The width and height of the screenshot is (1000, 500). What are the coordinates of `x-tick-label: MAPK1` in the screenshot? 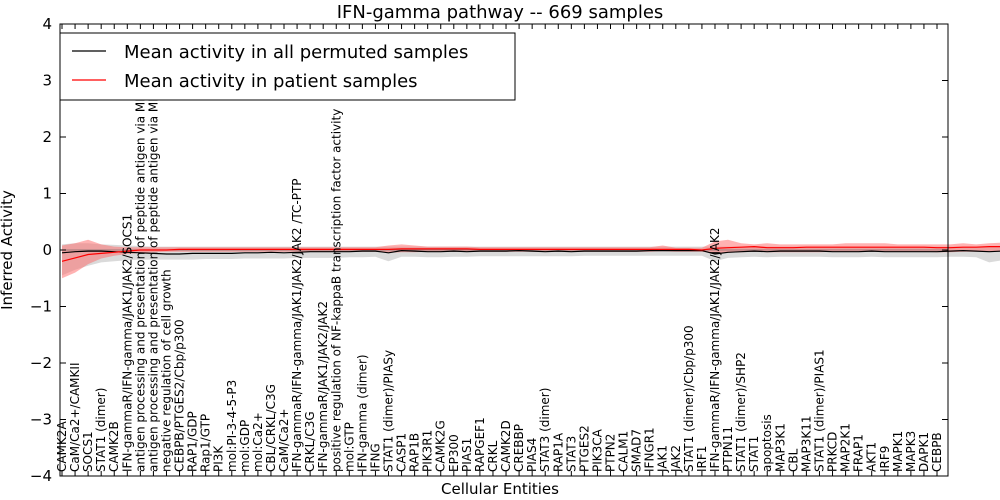 It's located at (898, 451).